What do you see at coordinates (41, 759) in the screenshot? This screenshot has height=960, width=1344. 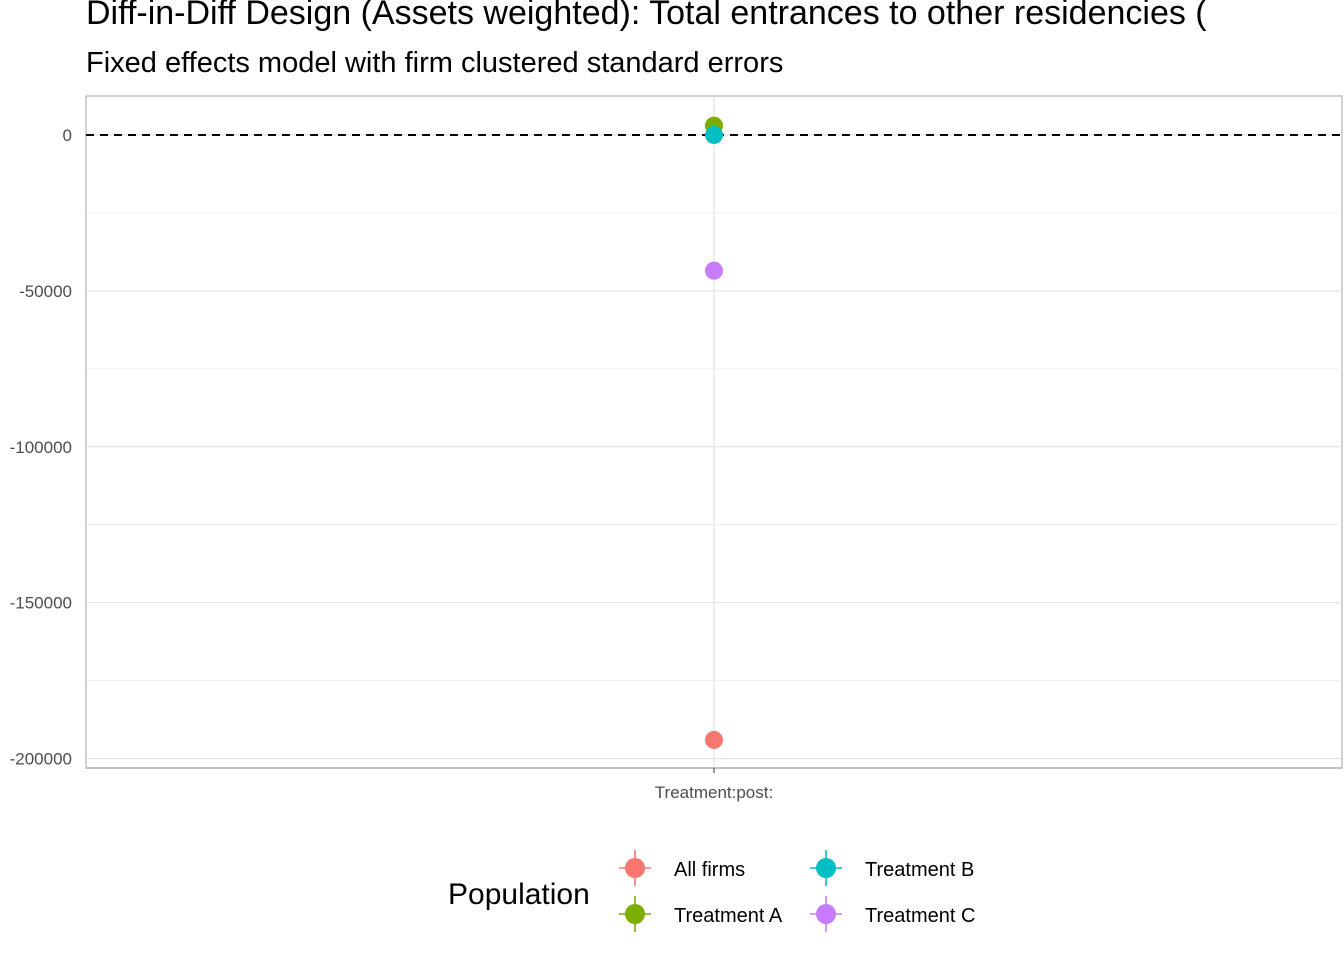 I see `y-tick-label: -200000` at bounding box center [41, 759].